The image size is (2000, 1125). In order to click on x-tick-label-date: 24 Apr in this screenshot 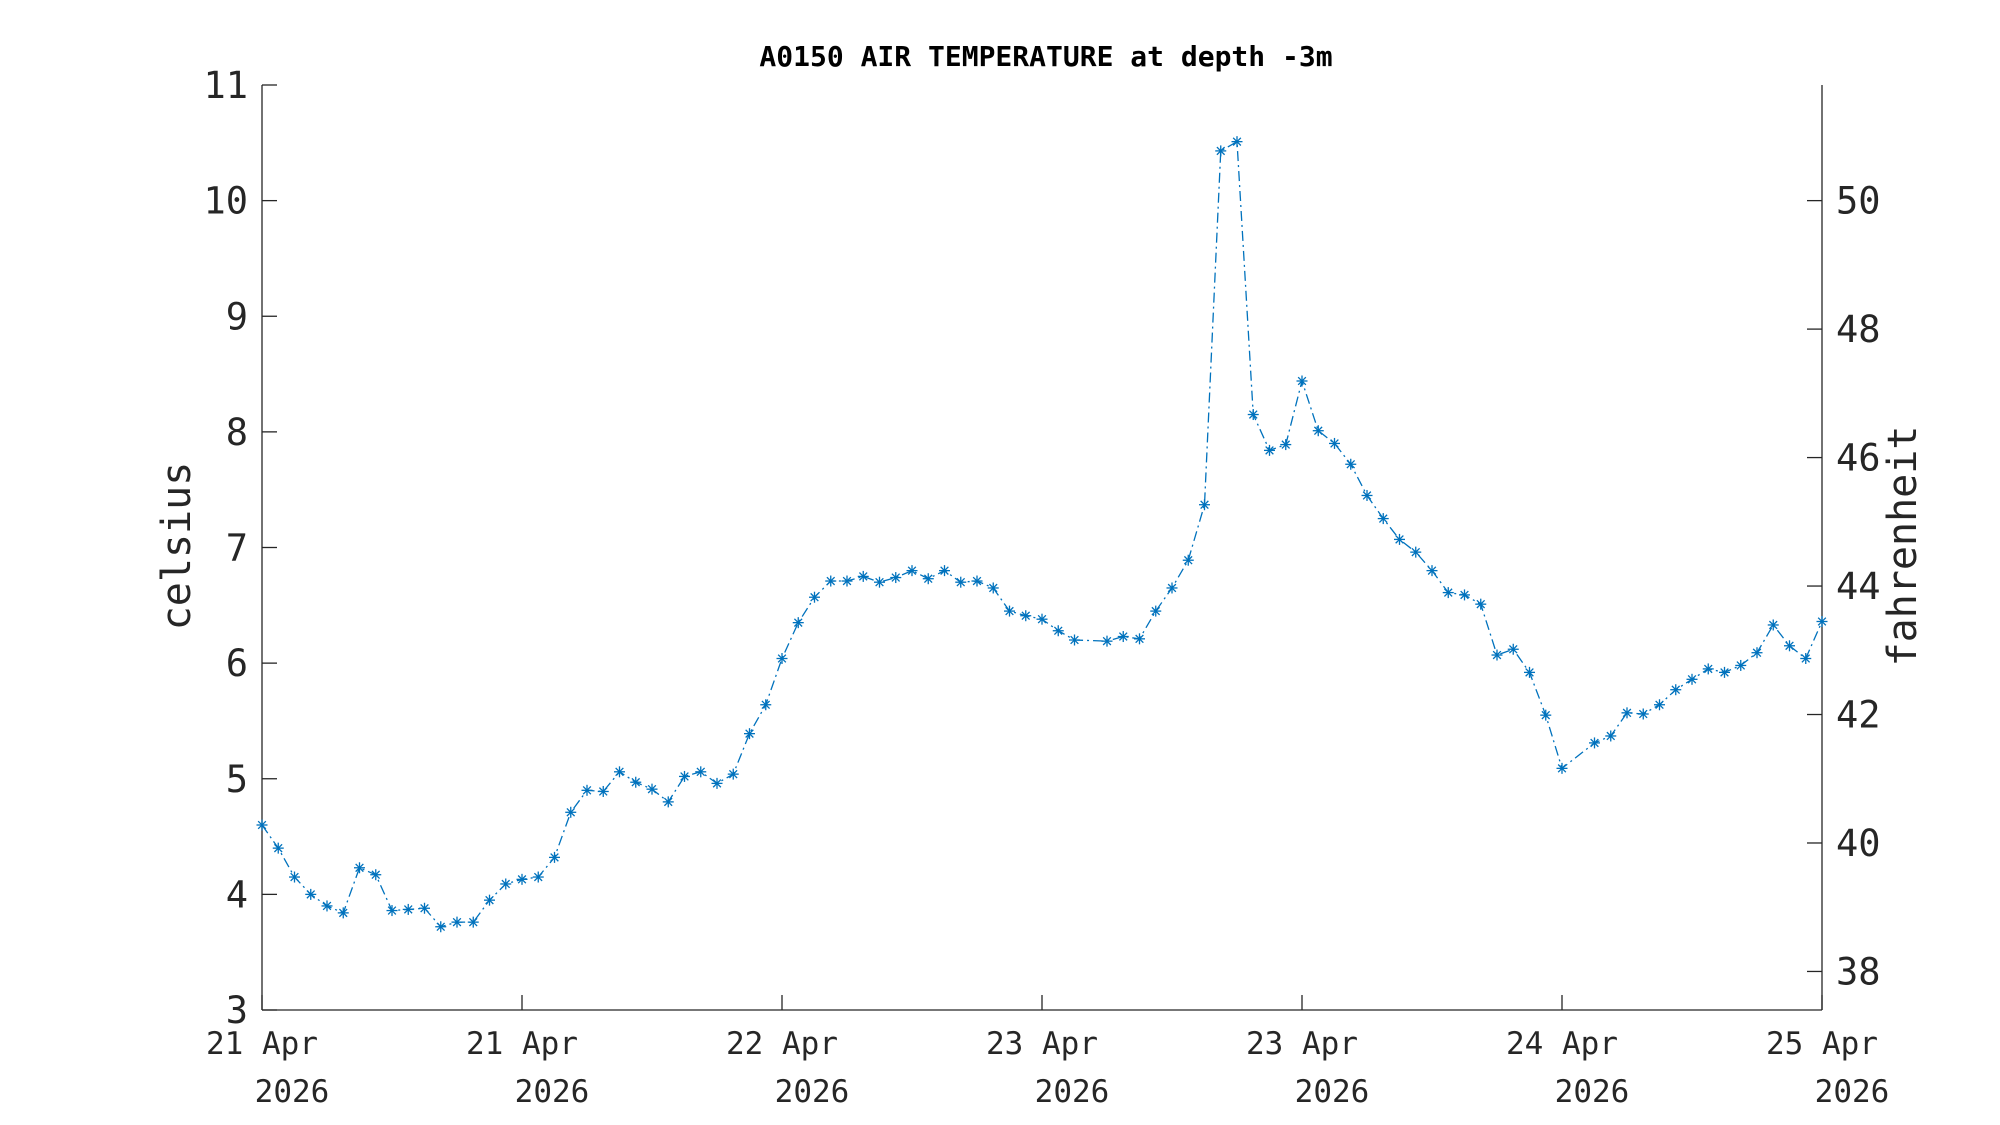, I will do `click(1562, 1044)`.